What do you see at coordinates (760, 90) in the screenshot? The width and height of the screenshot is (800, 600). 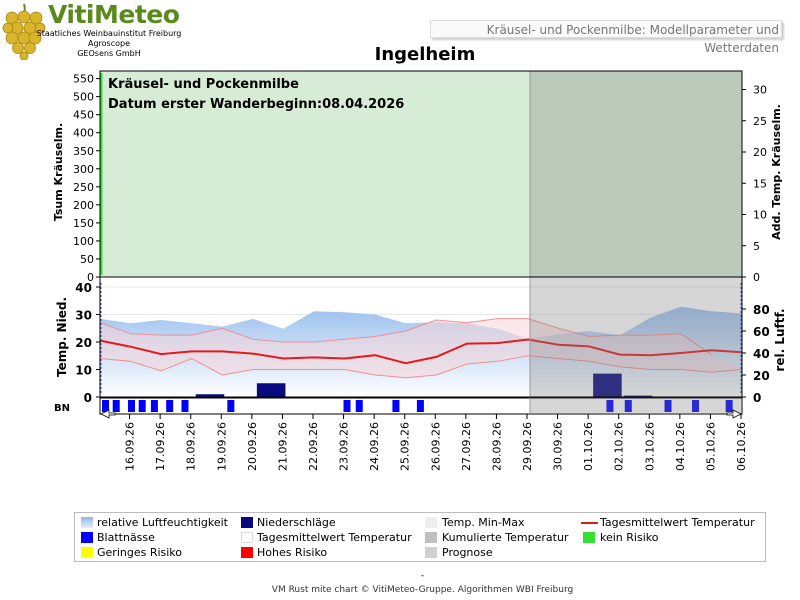 I see `upper-right-tick-label: 30` at bounding box center [760, 90].